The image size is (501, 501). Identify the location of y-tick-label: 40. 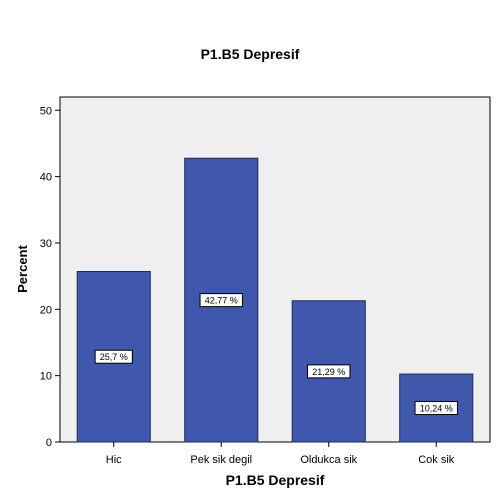
(46, 178).